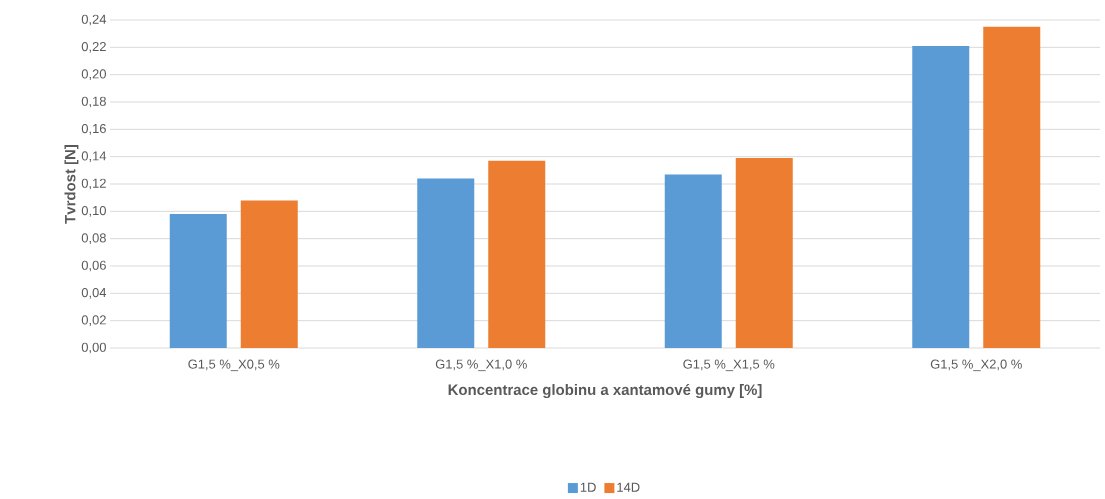 Image resolution: width=1105 pixels, height=499 pixels. What do you see at coordinates (93, 75) in the screenshot?
I see `y-tick-label: 0,20` at bounding box center [93, 75].